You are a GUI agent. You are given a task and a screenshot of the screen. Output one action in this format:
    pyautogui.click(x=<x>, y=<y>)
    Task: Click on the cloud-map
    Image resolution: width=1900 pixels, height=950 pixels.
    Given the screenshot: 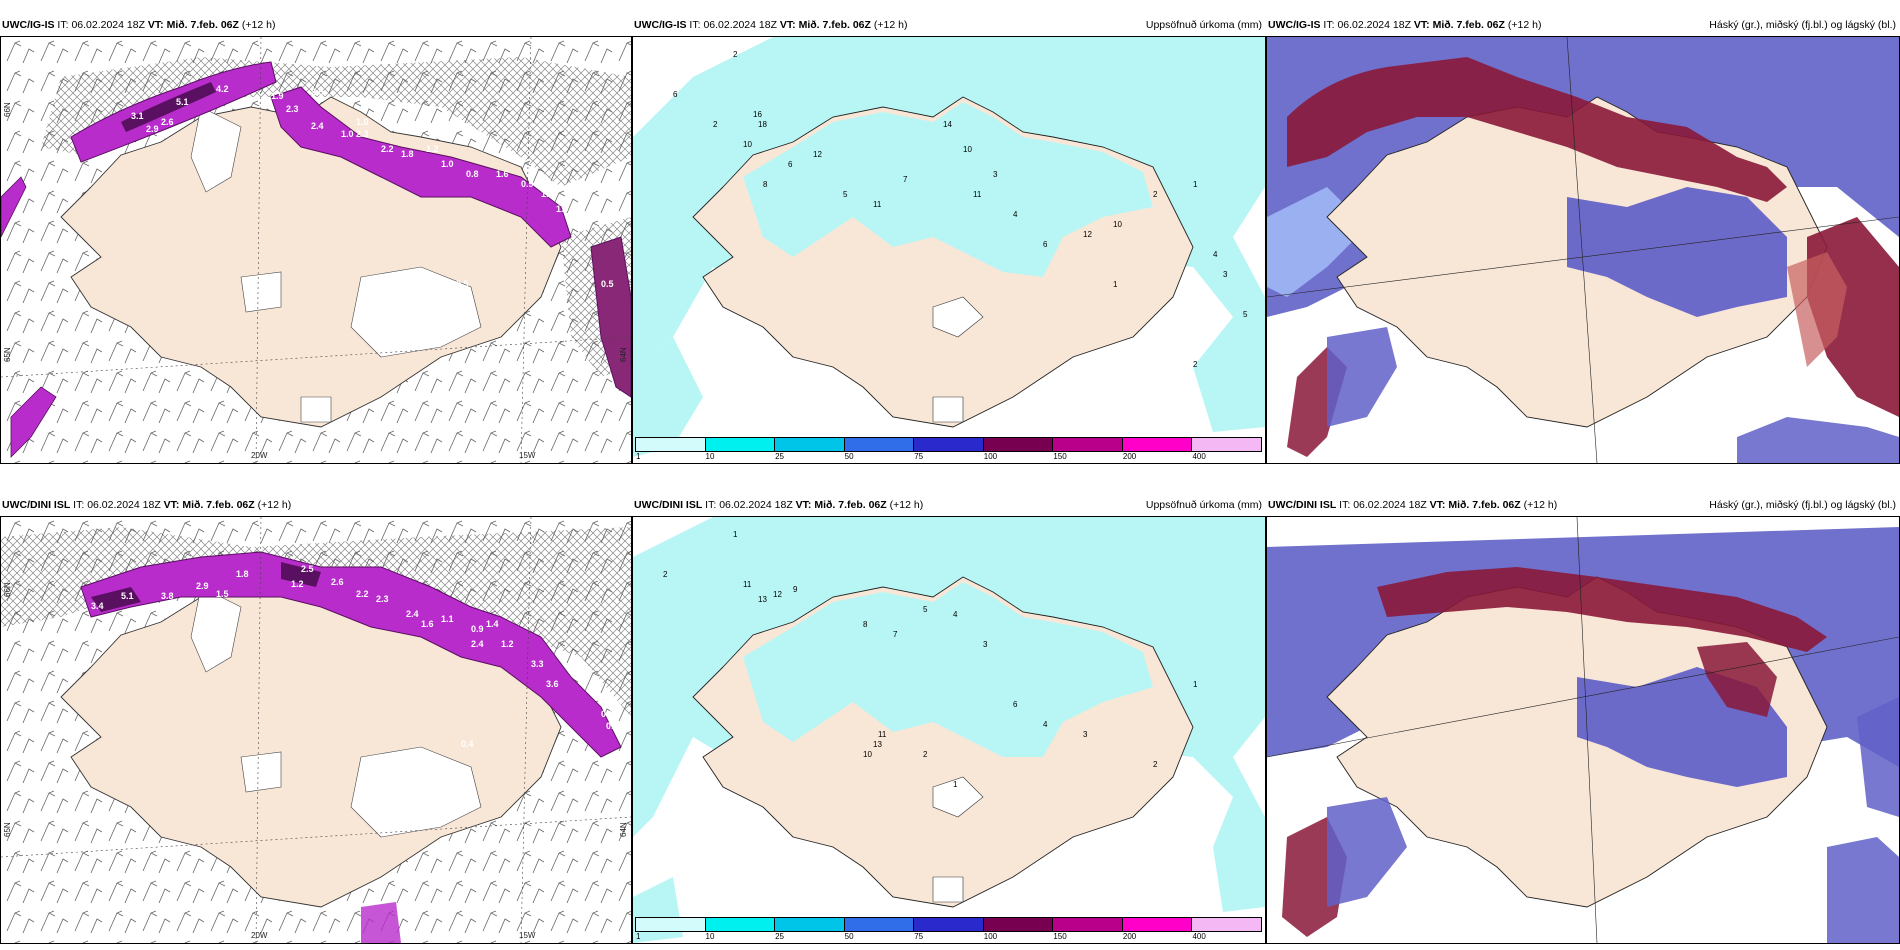 What is the action you would take?
    pyautogui.click(x=1583, y=250)
    